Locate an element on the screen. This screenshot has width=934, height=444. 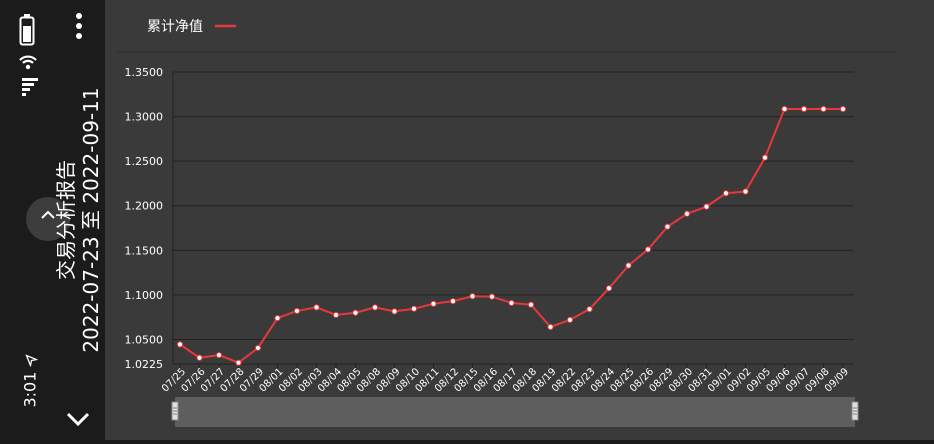
back-button is located at coordinates (48, 219).